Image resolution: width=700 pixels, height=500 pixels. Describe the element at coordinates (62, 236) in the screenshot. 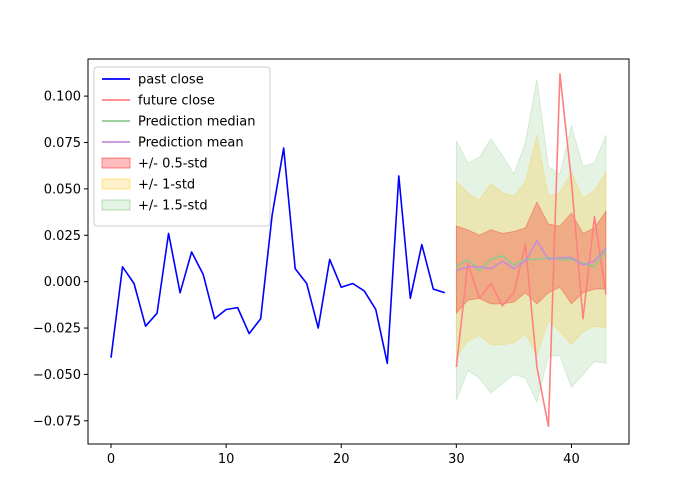

I see `y-tick-label: 0.025` at that location.